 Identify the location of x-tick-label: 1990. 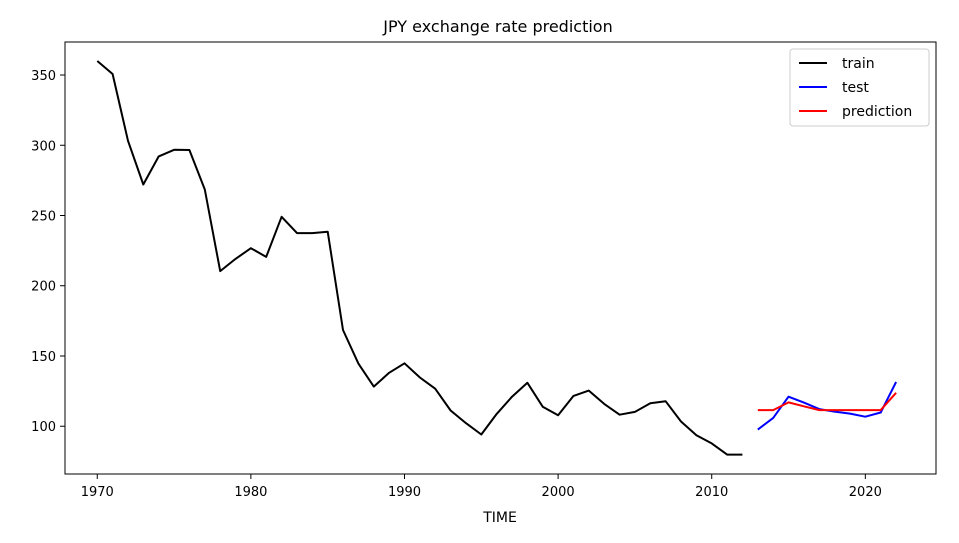
(404, 492).